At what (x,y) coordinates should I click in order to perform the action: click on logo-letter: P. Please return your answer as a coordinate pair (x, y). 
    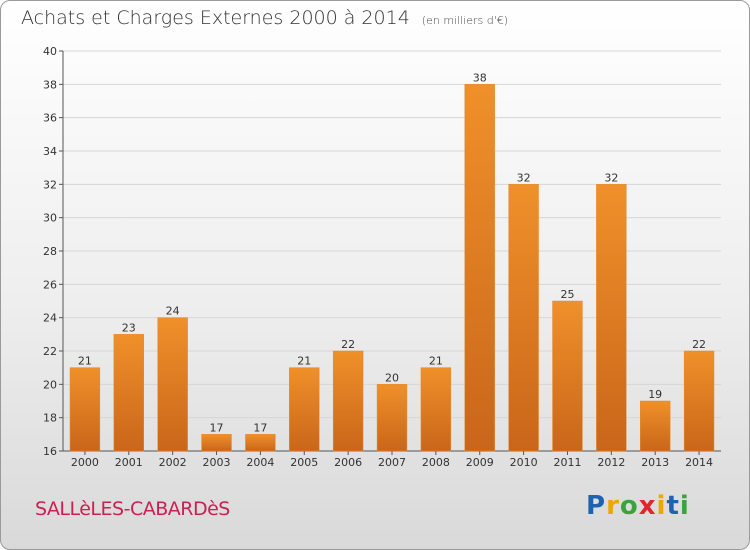
    Looking at the image, I should click on (596, 506).